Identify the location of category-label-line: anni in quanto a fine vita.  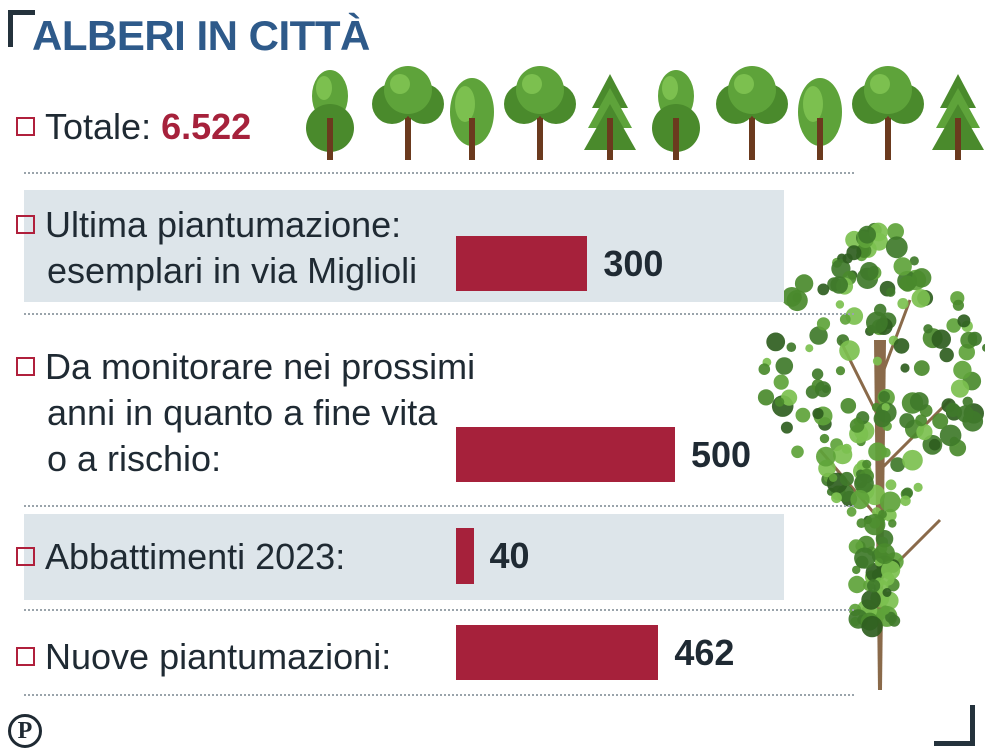
(242, 412).